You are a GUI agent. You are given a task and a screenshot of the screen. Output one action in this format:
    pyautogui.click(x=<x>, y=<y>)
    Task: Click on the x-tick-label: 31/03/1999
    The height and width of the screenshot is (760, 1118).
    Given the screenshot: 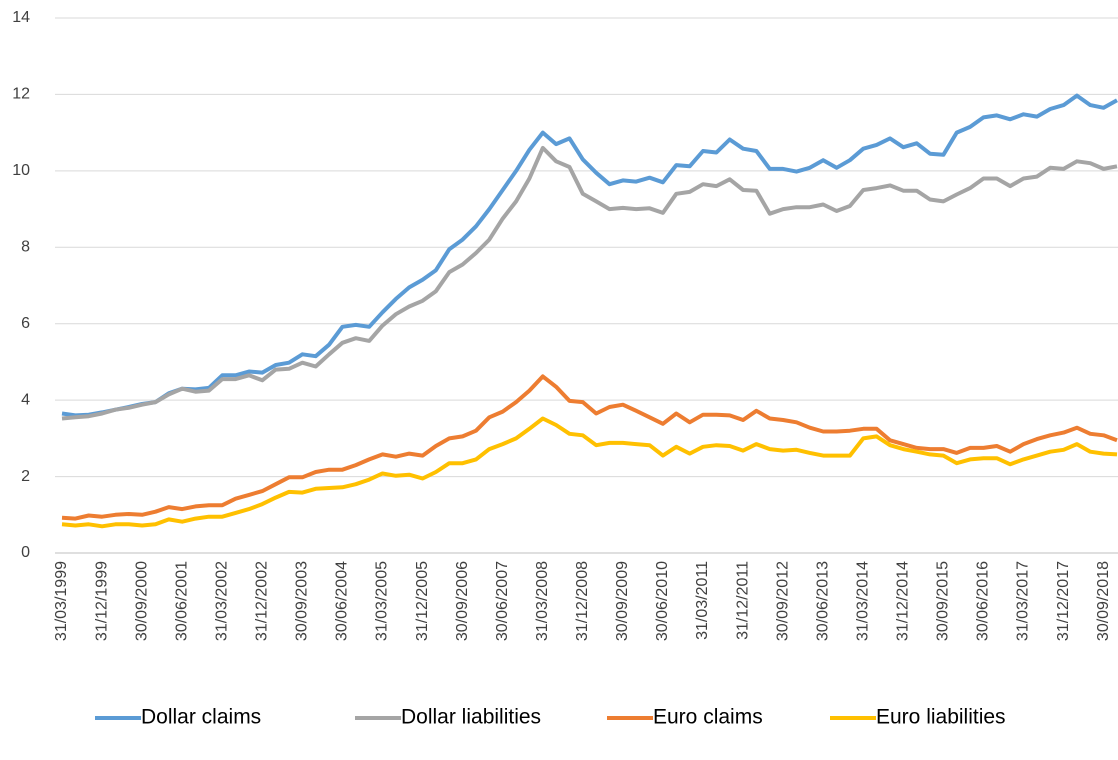 What is the action you would take?
    pyautogui.click(x=61, y=601)
    